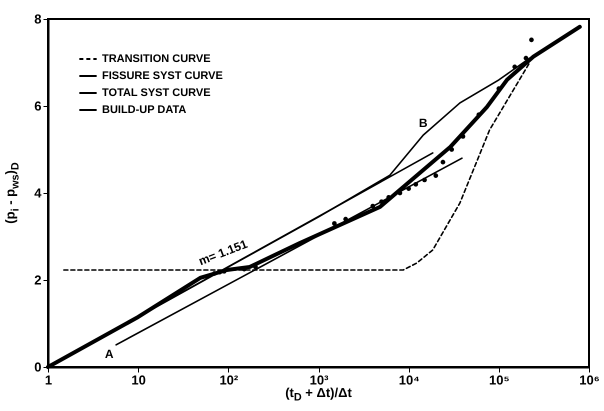 The height and width of the screenshot is (411, 604). Describe the element at coordinates (589, 380) in the screenshot. I see `x-tick-label: 10⁶` at that location.